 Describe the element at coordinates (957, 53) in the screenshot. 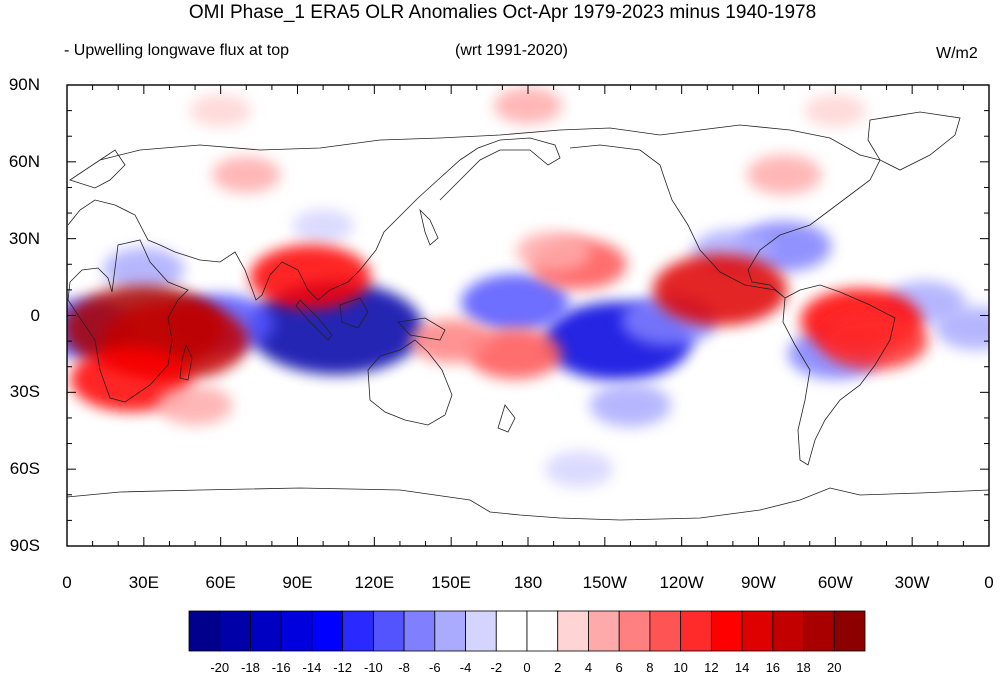

I see `units-label: W/m2` at that location.